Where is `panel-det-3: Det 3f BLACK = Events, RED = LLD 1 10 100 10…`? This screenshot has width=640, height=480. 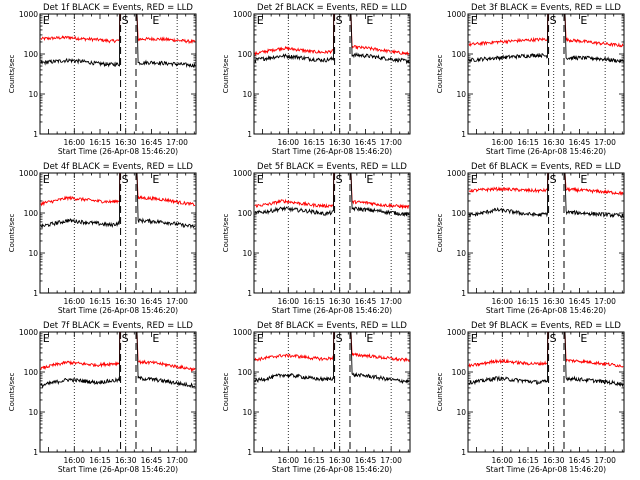
panel-det-3: Det 3f BLACK = Events, RED = LLD 1 10 100 10… is located at coordinates (530, 79).